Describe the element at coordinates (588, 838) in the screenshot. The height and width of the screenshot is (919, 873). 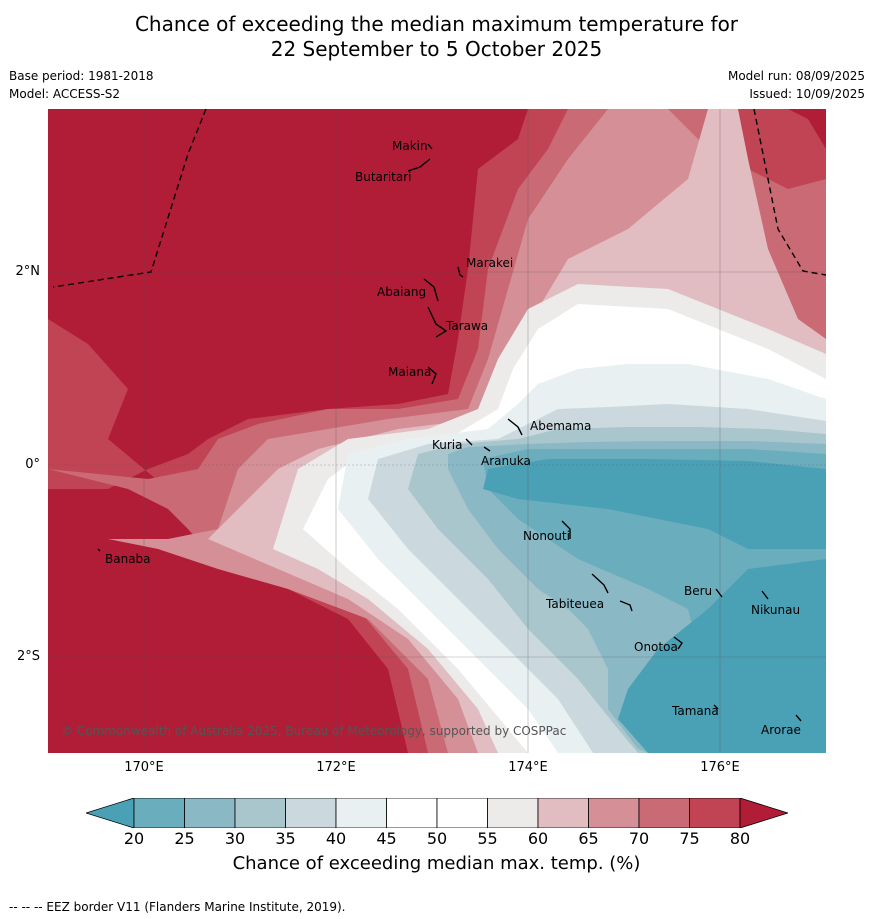
I see `colorbar-tick-label: 65` at that location.